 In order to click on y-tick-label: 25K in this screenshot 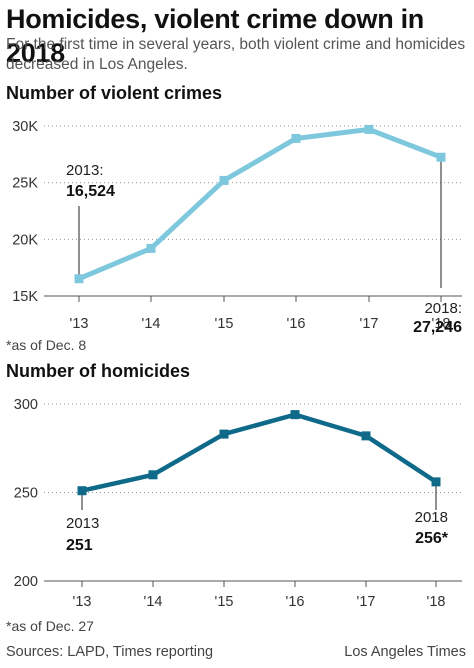, I will do `click(25, 184)`.